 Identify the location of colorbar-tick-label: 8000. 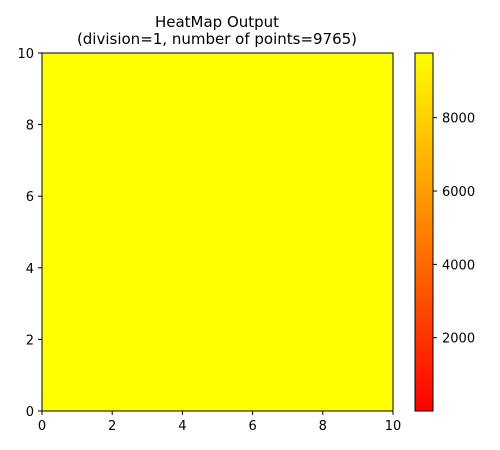
(458, 119).